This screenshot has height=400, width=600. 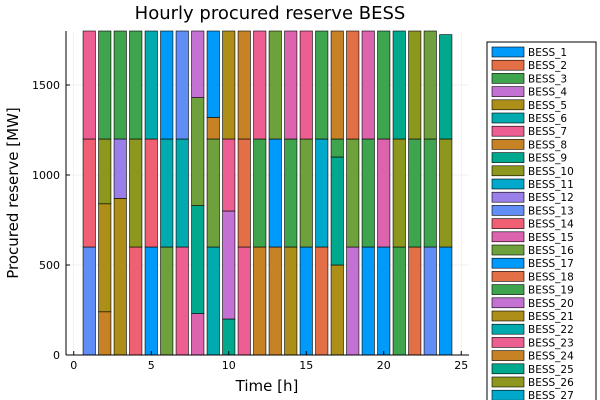 What do you see at coordinates (551, 277) in the screenshot?
I see `legend-label: BESS_18` at bounding box center [551, 277].